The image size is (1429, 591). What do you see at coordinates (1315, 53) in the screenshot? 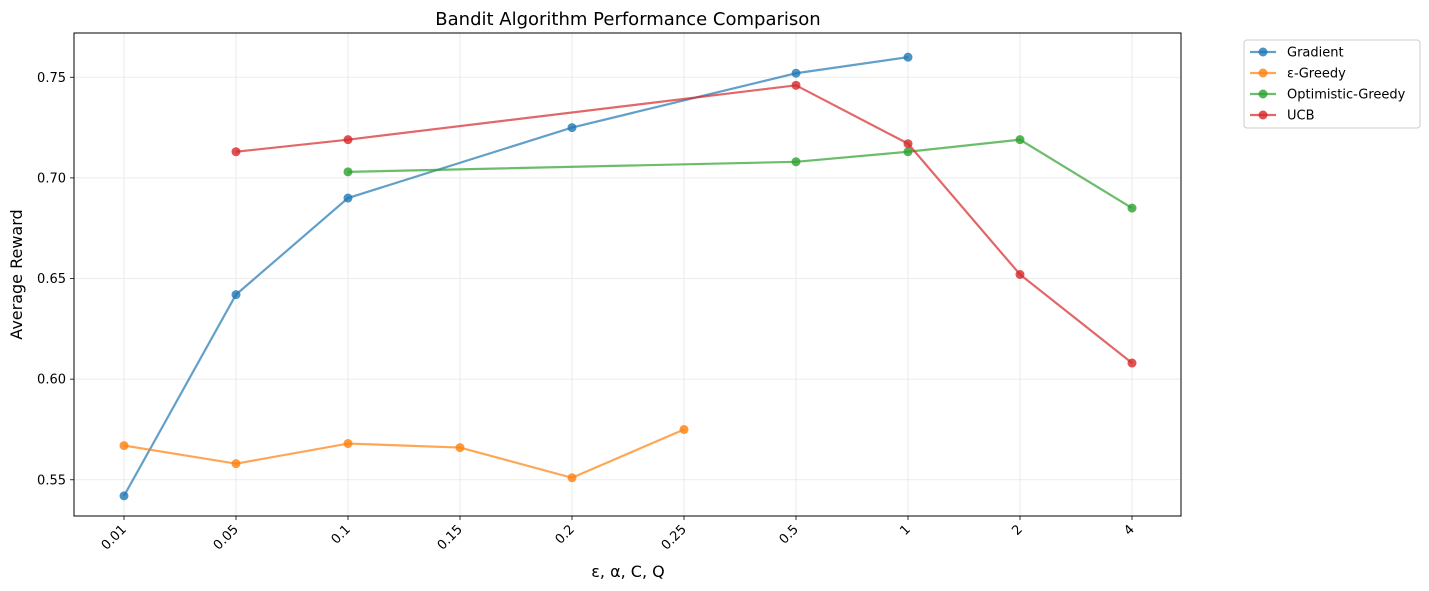
I see `legend-label: Gradient` at bounding box center [1315, 53].